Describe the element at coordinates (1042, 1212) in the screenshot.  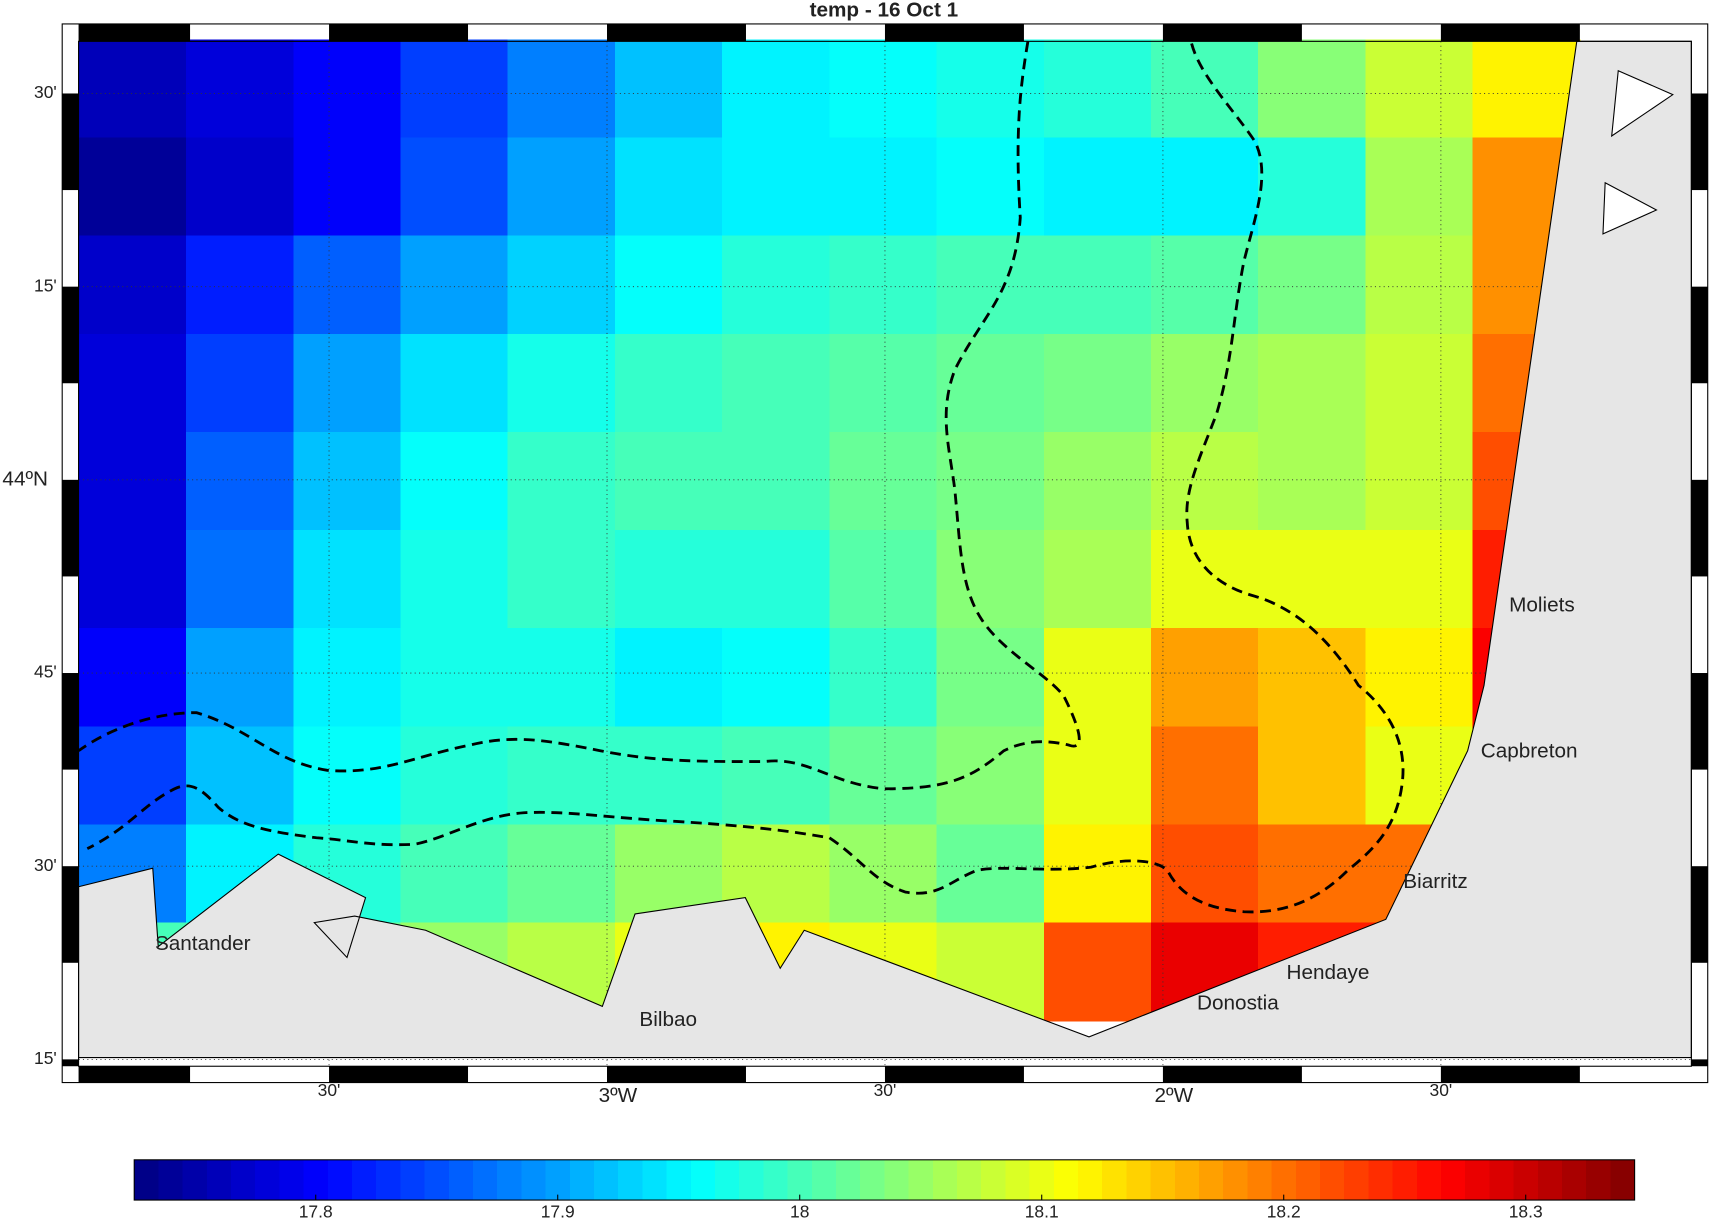
I see `colorbar-tick-label: 18.1` at that location.